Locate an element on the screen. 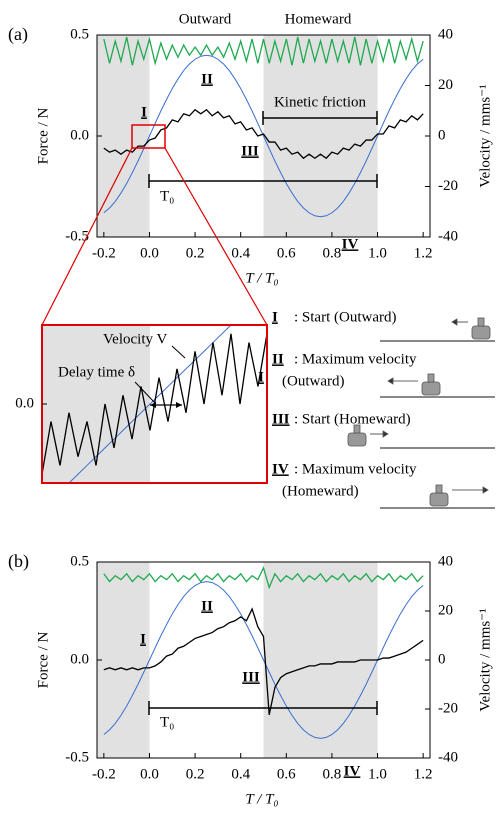  zoom-box is located at coordinates (148, 136).